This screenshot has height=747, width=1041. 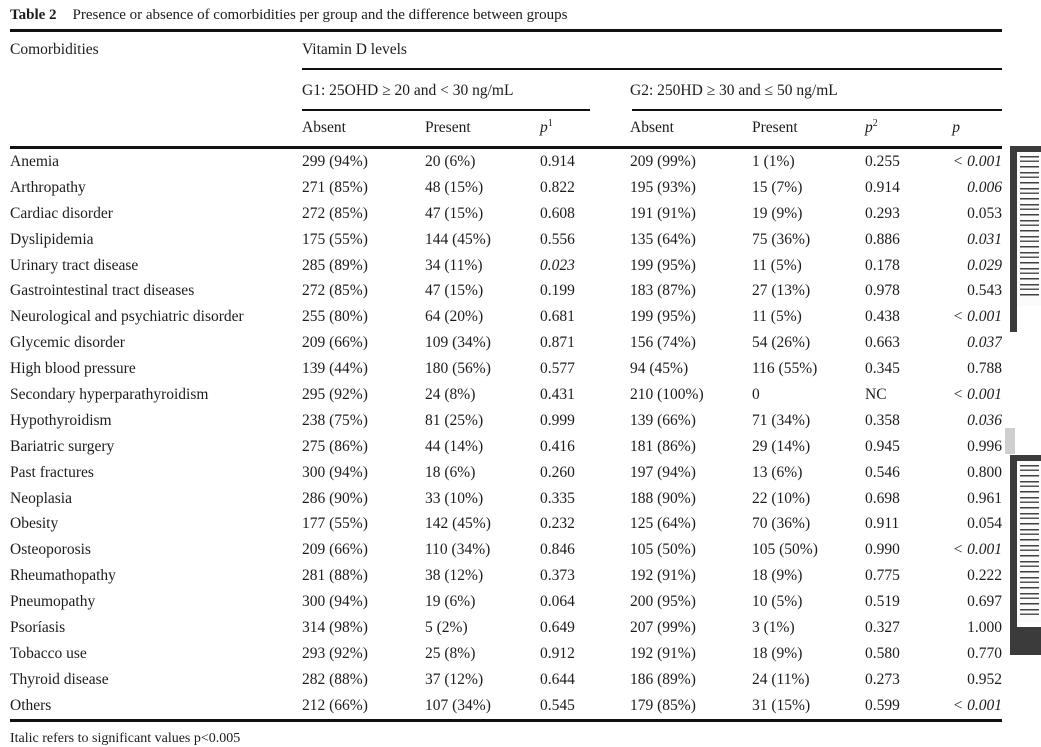 I want to click on cell-g1-present: 180 (56%), so click(x=458, y=369).